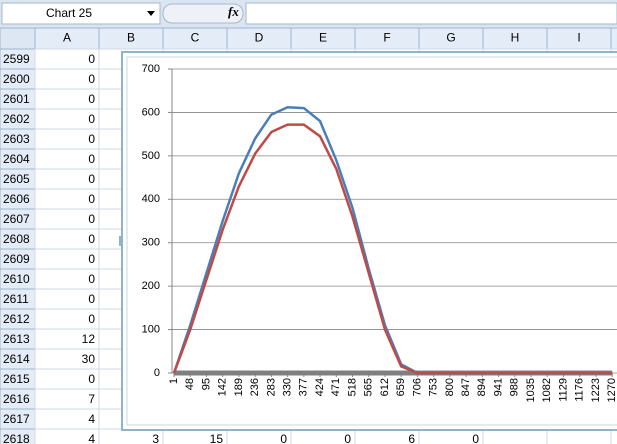  Describe the element at coordinates (239, 387) in the screenshot. I see `x-tick-label: 189` at that location.